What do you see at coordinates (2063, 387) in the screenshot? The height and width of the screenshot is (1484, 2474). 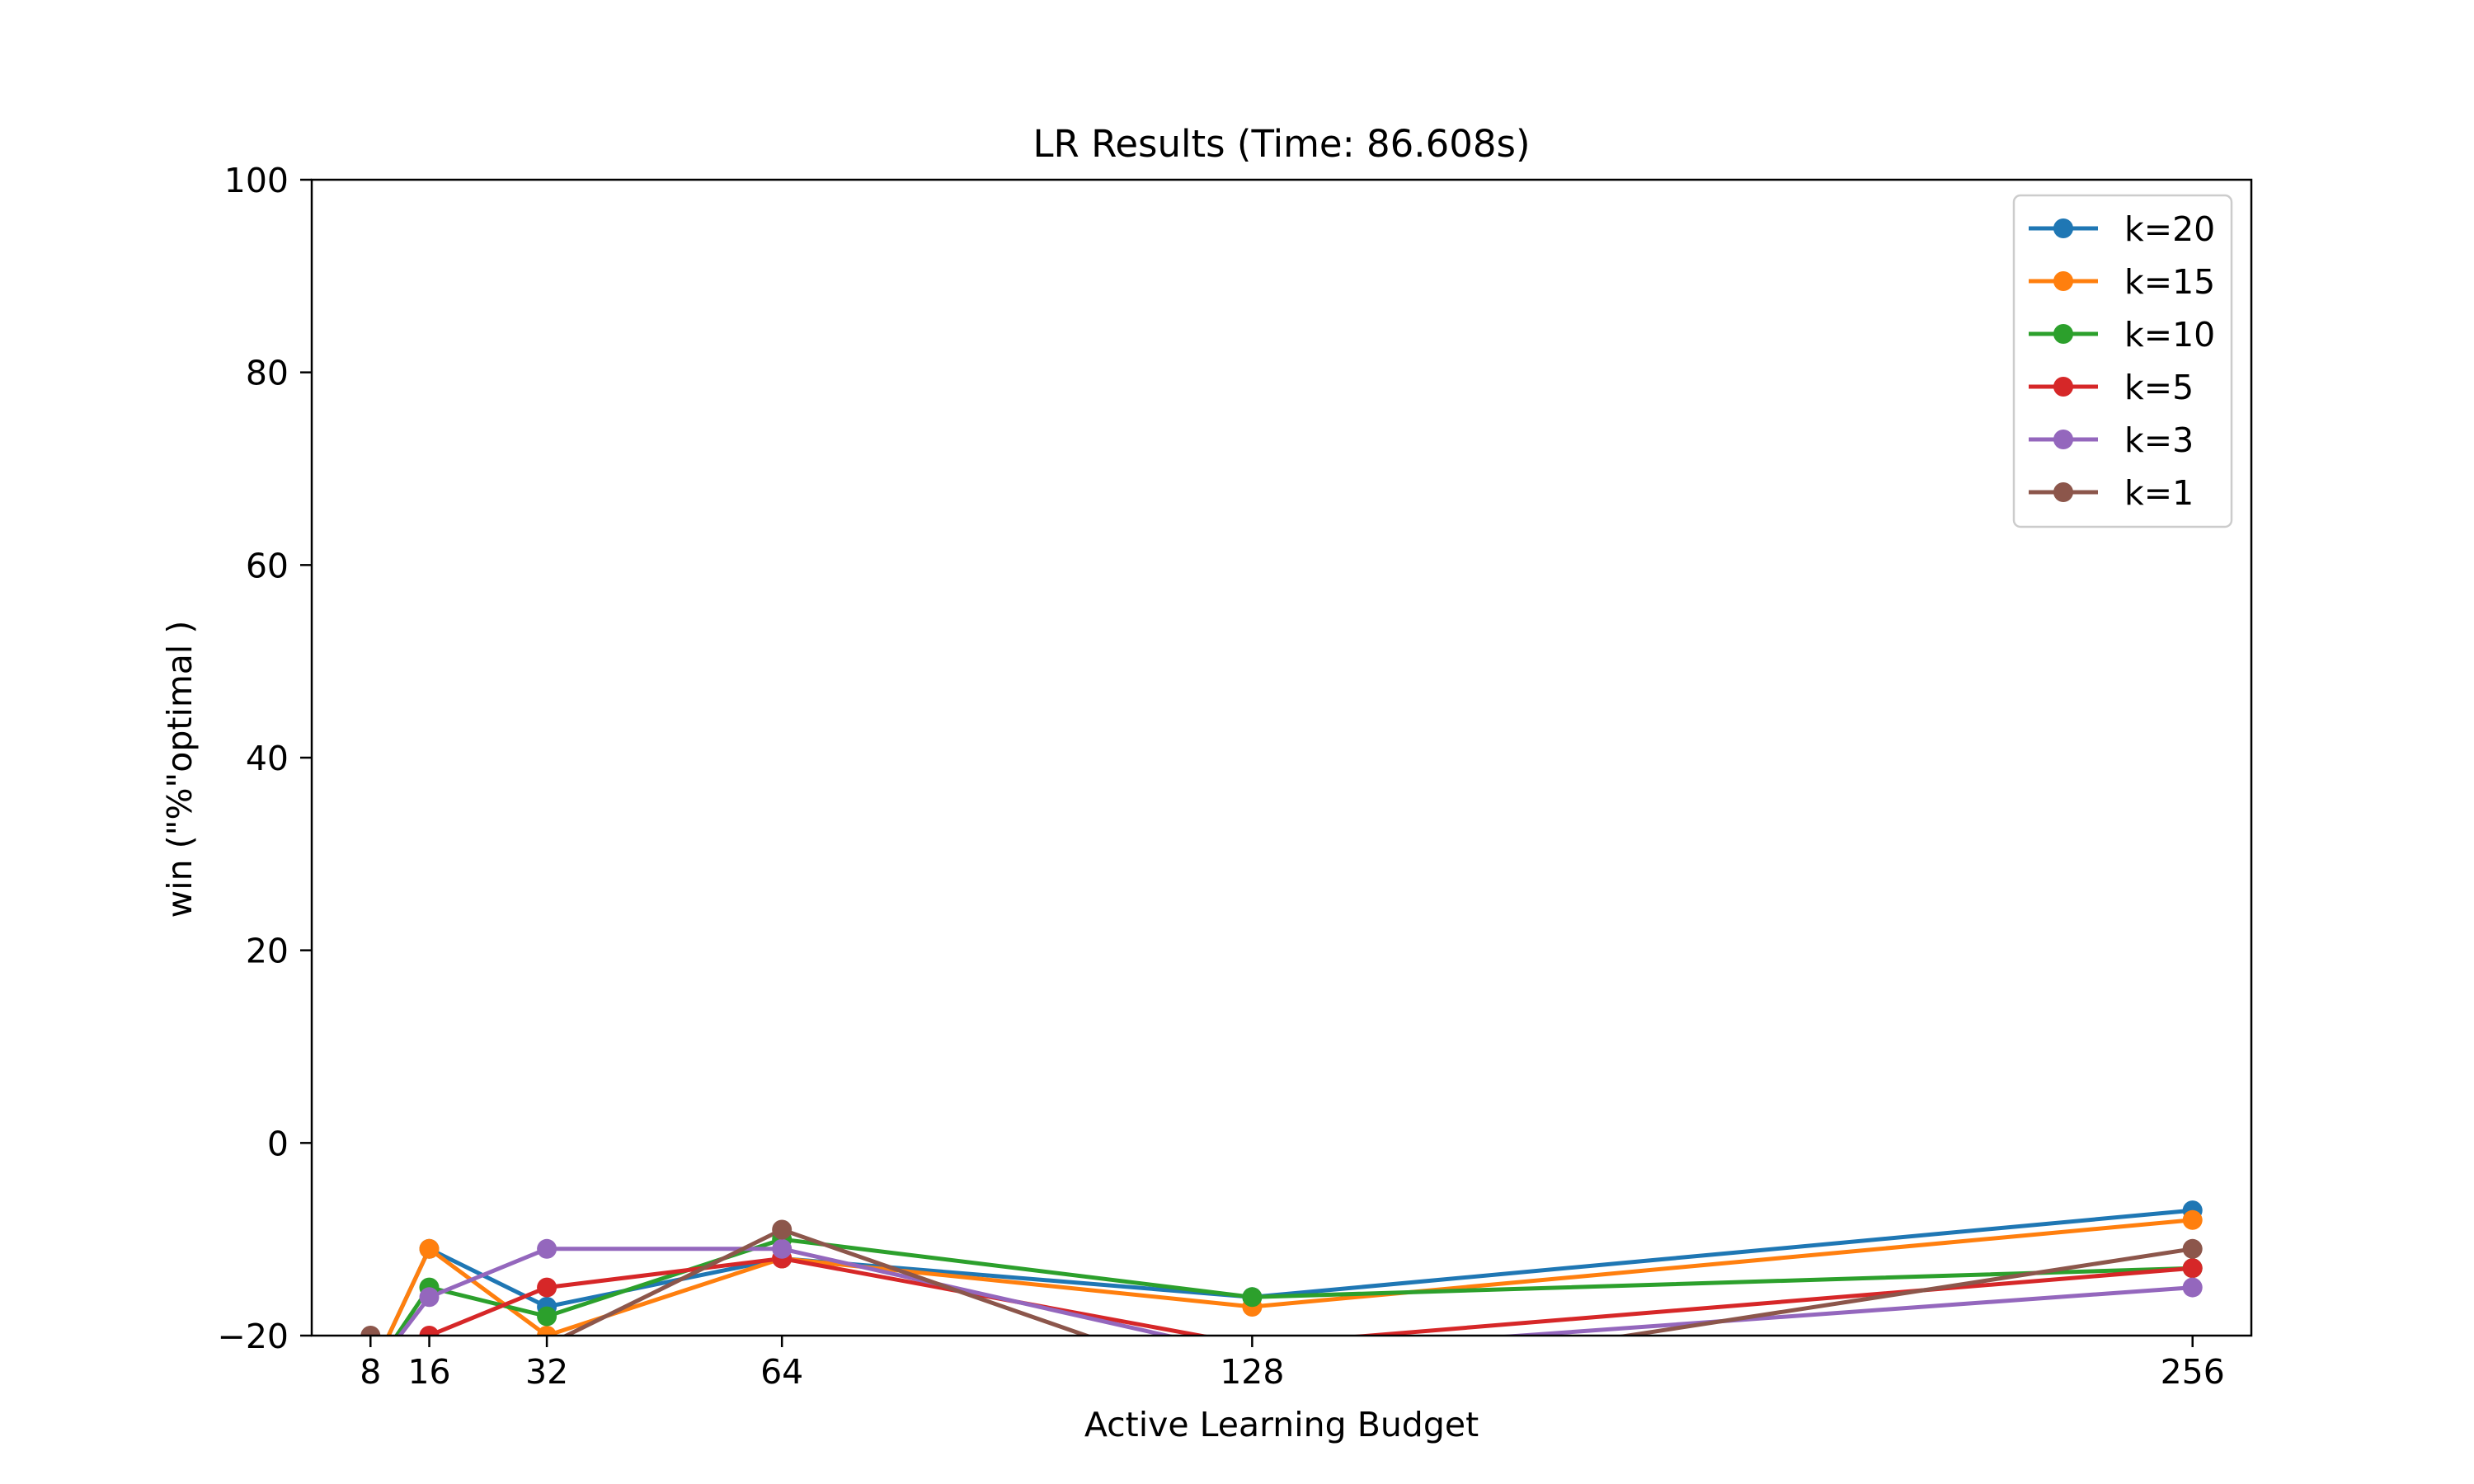 I see `legend-marker-k=5` at bounding box center [2063, 387].